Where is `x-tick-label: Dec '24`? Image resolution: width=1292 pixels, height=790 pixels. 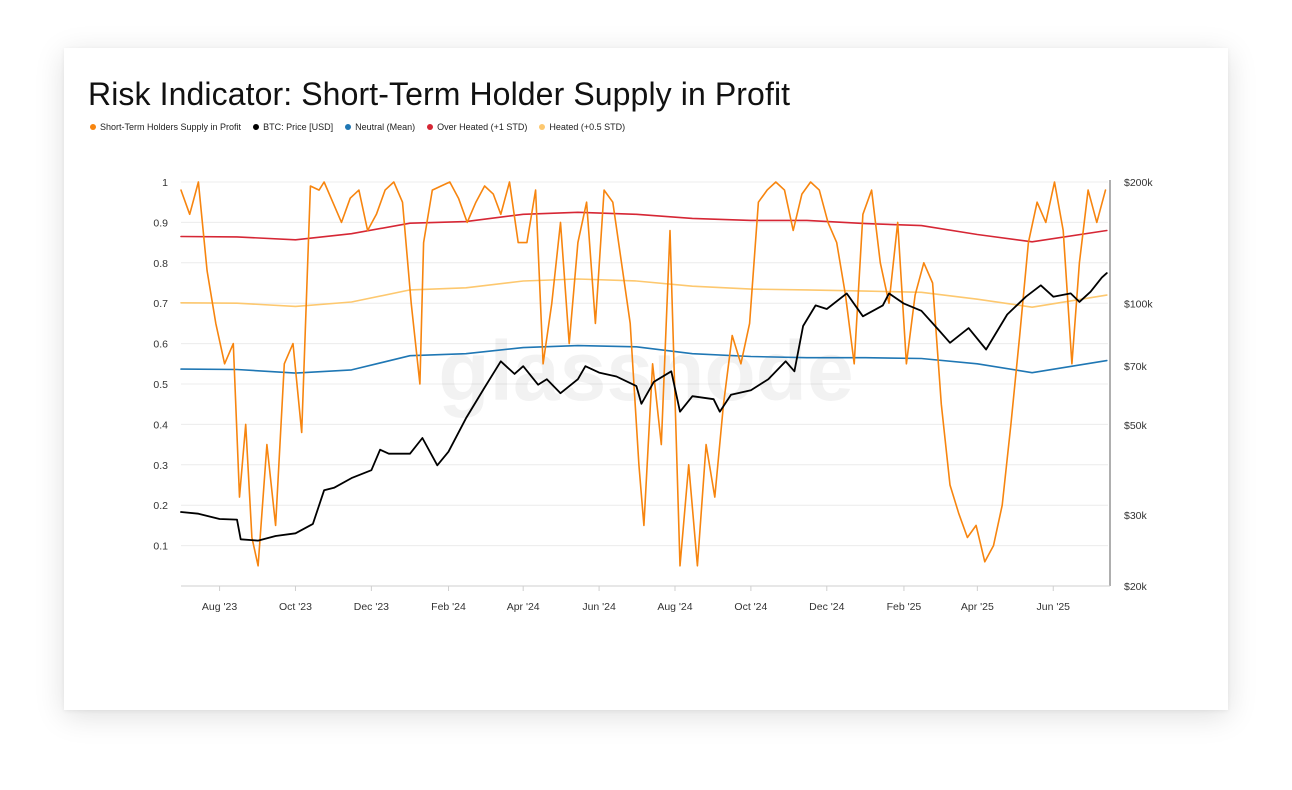
x-tick-label: Dec '24 is located at coordinates (826, 607).